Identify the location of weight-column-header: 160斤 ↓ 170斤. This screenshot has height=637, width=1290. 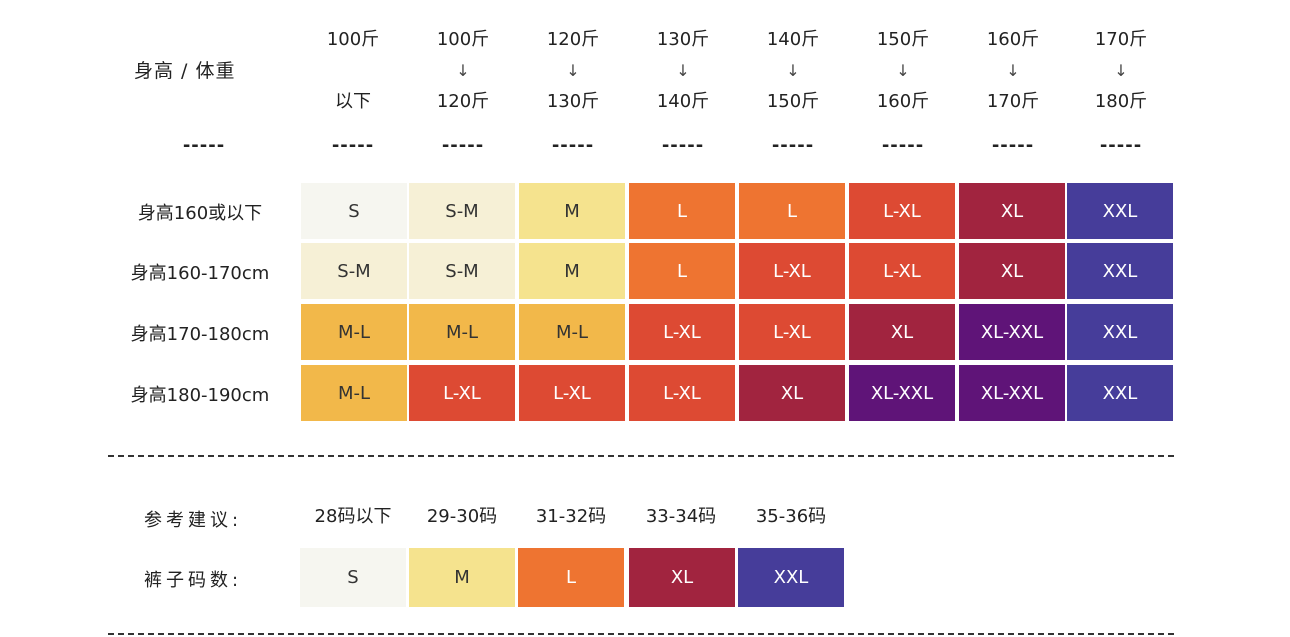
(1013, 70).